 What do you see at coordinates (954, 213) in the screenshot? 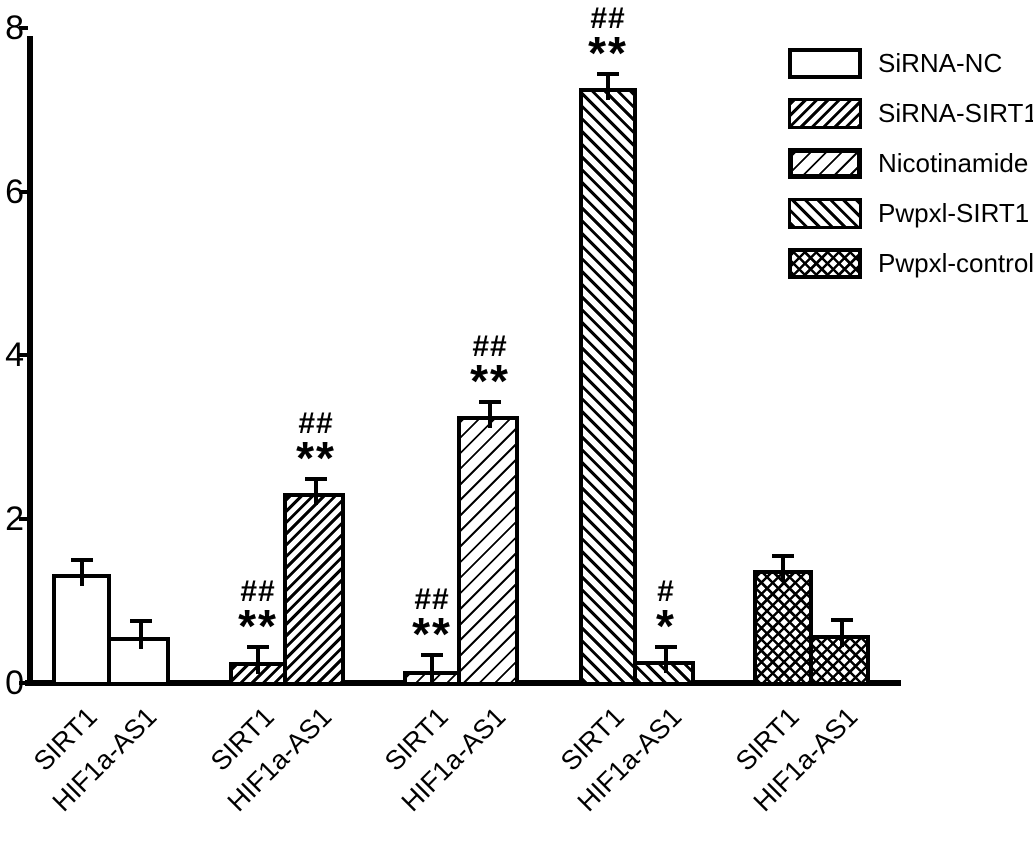
I see `legend-label: Pwpxl-SIRT1` at bounding box center [954, 213].